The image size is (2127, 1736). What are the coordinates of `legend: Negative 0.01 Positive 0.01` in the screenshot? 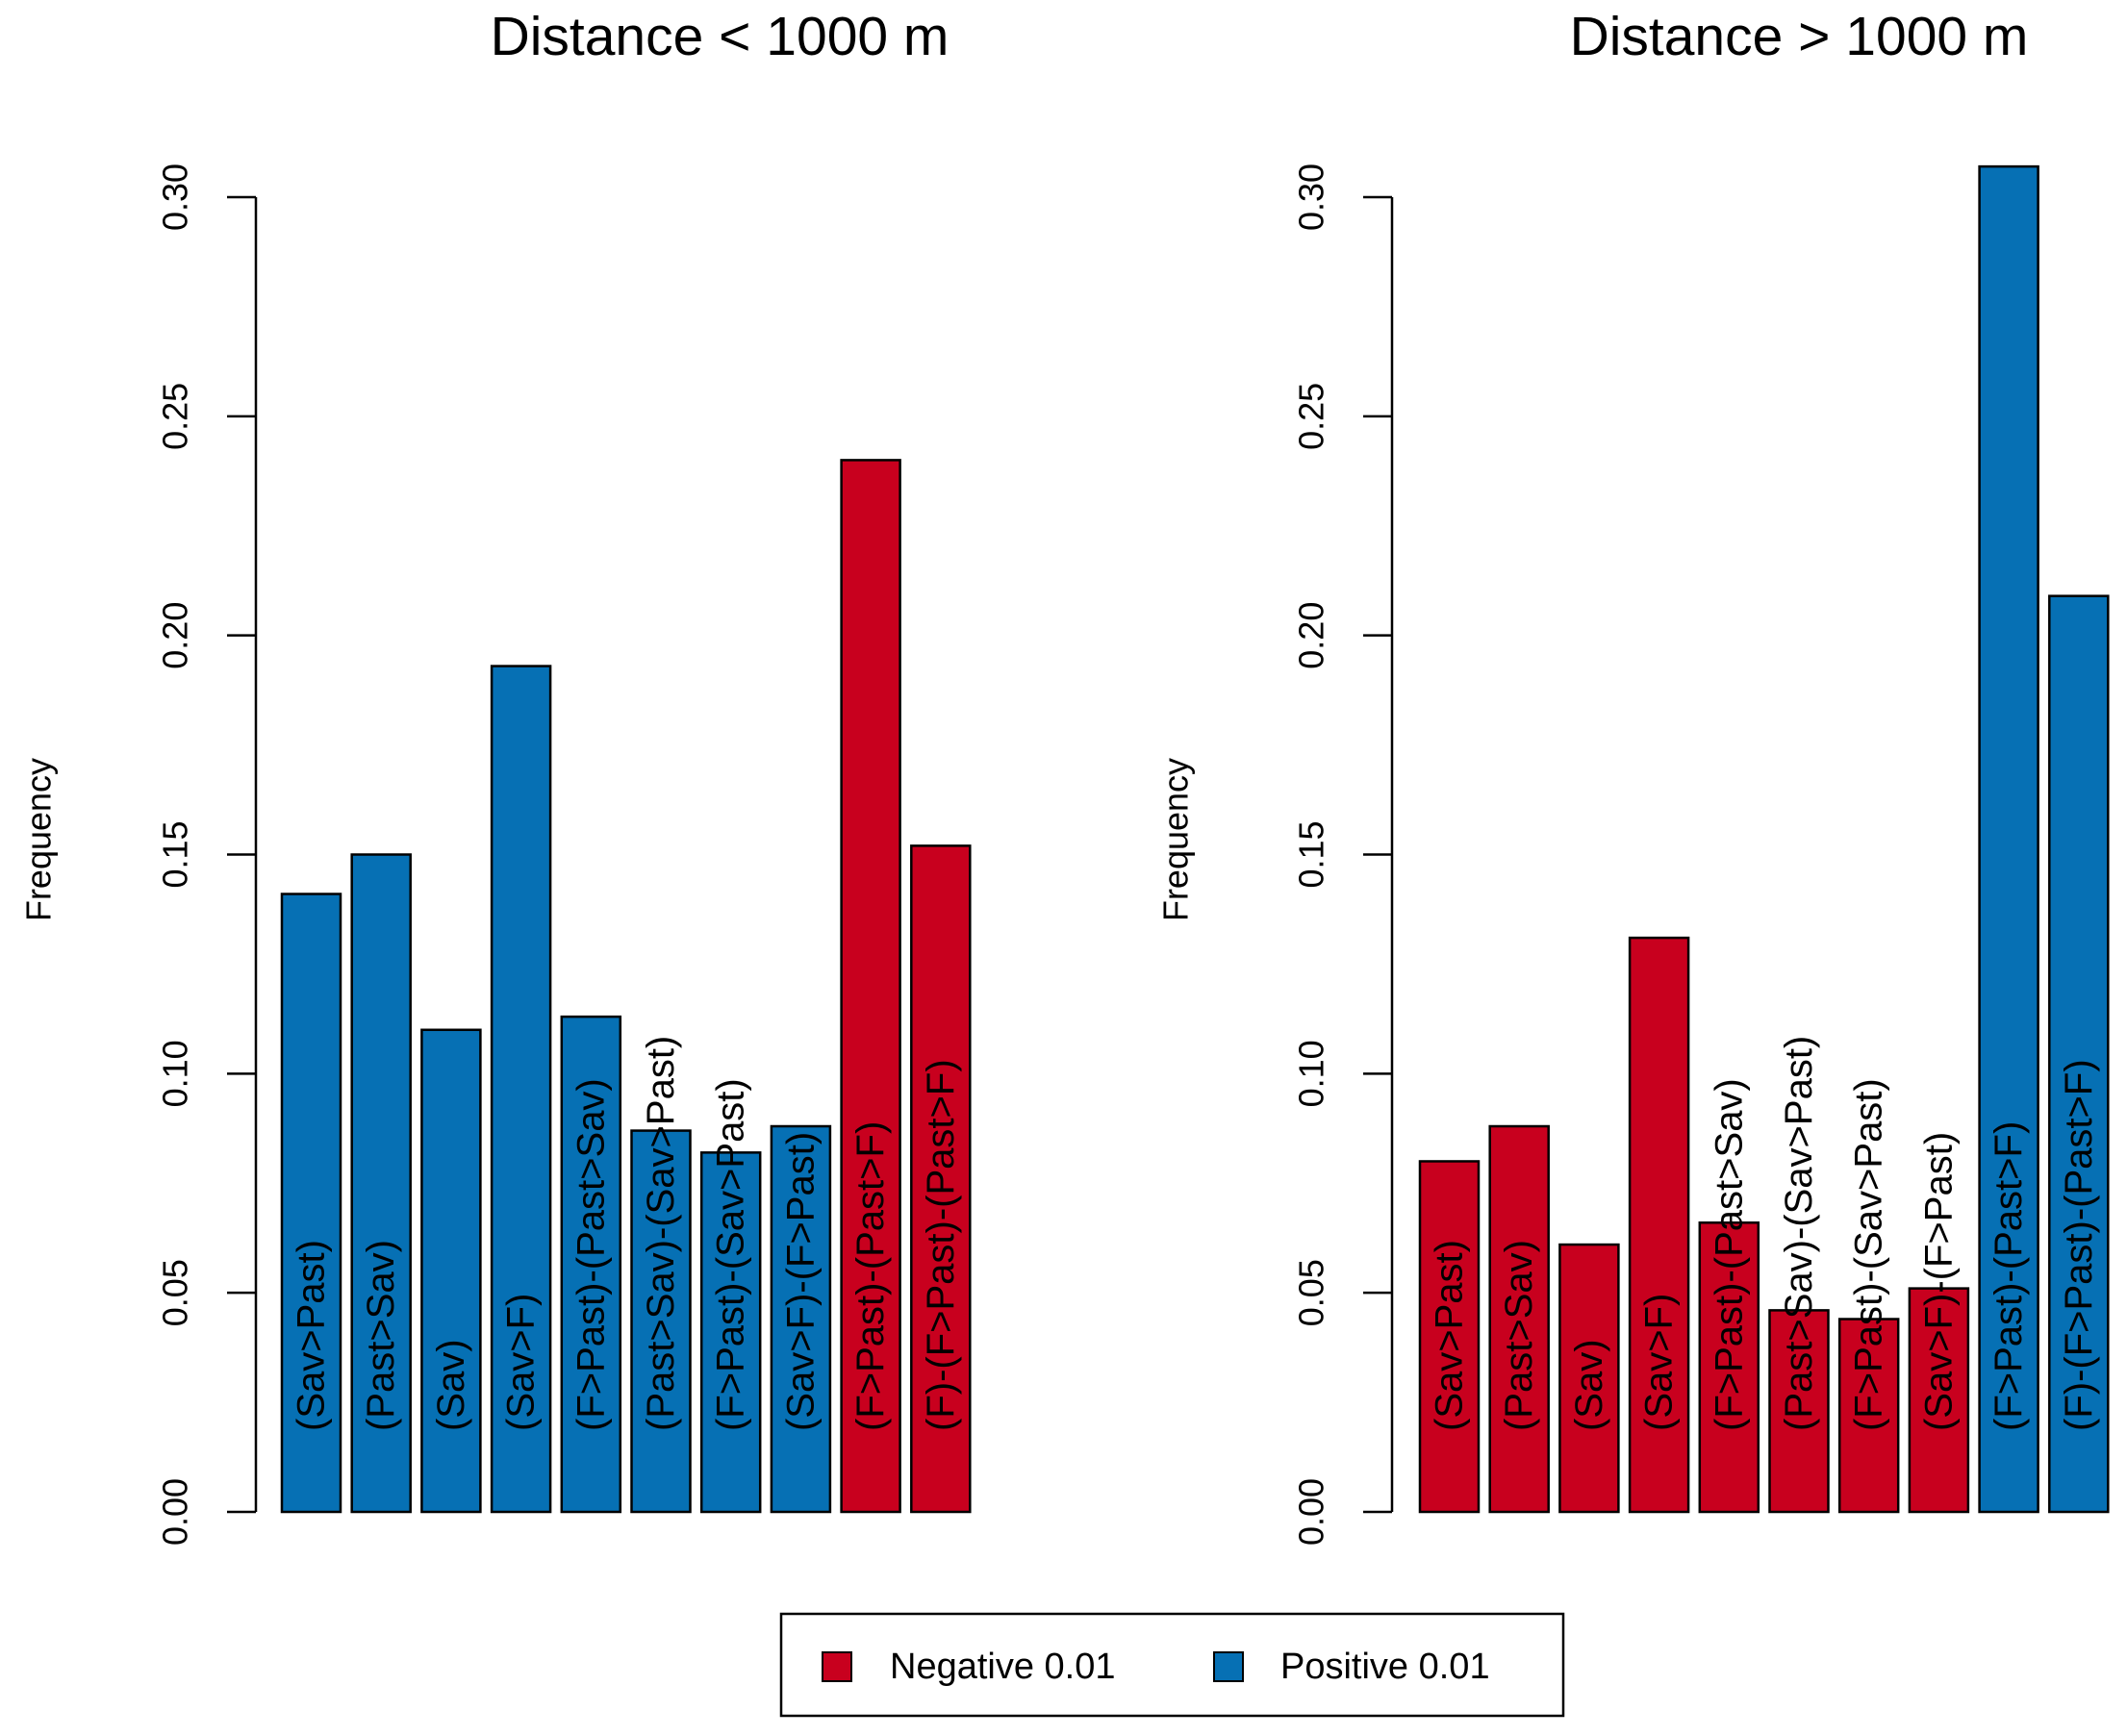 It's located at (1172, 1665).